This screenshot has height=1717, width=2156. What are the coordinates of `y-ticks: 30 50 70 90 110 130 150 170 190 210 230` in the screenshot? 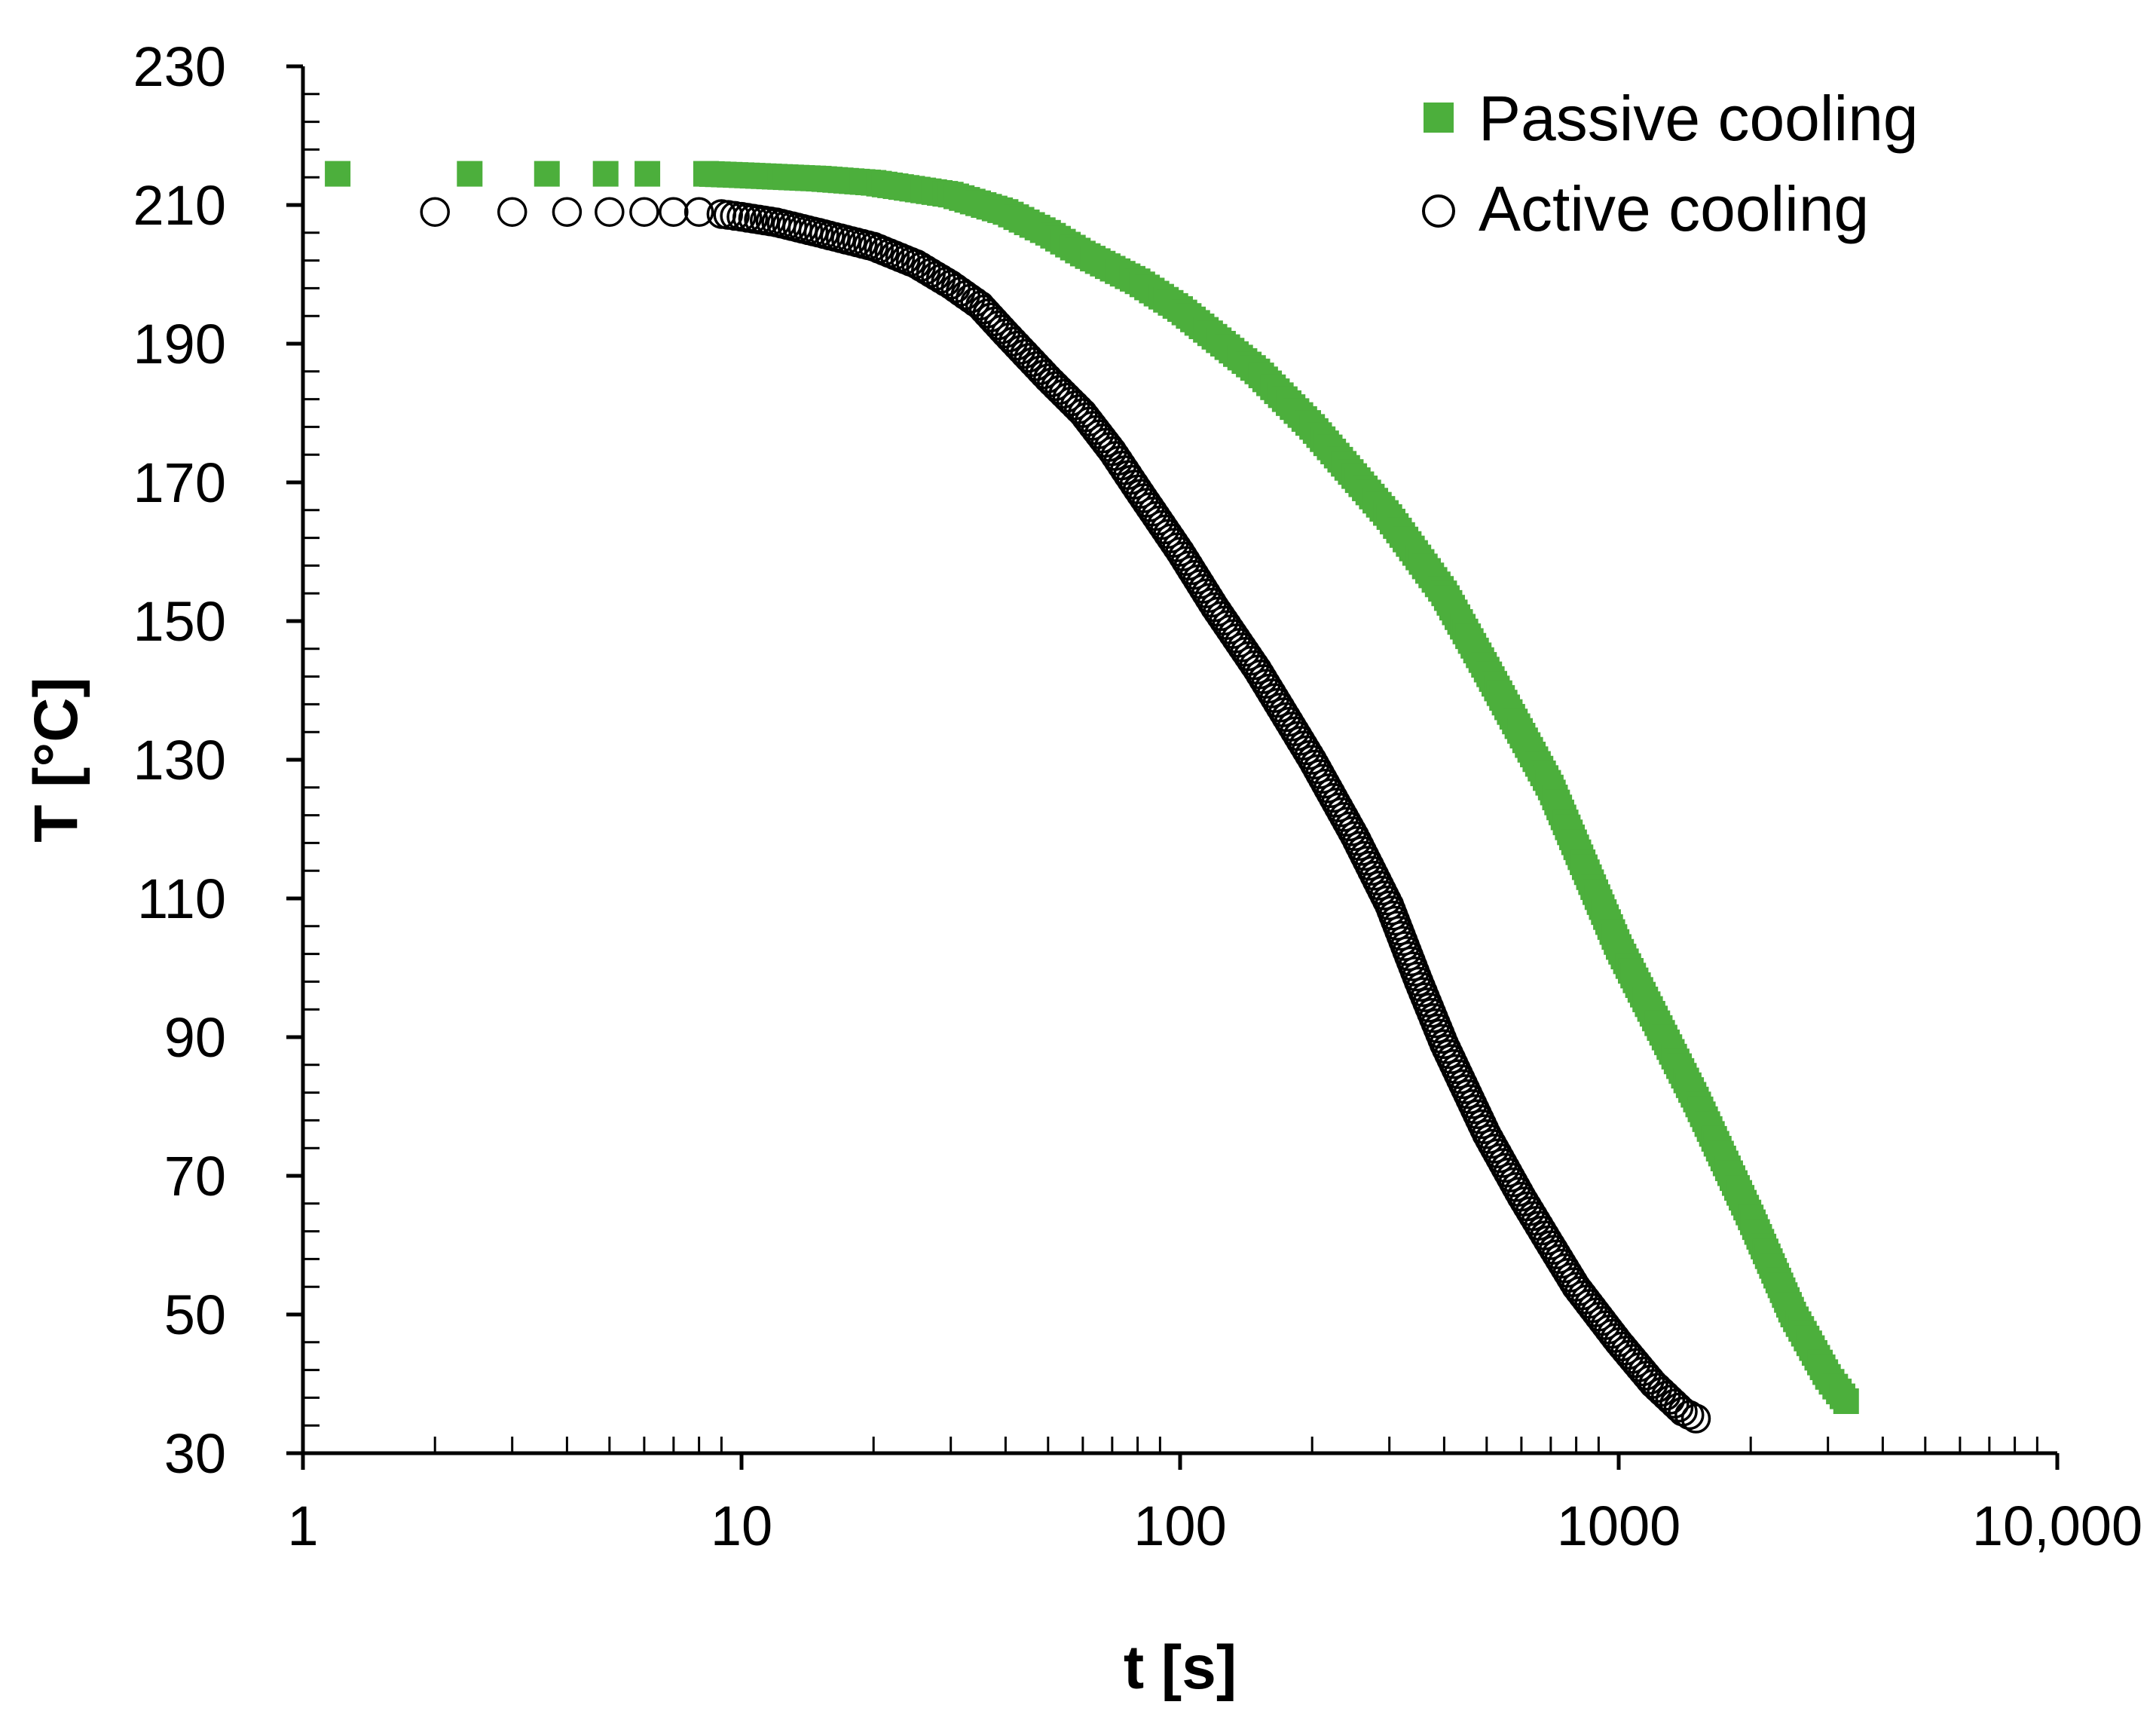 It's located at (226, 760).